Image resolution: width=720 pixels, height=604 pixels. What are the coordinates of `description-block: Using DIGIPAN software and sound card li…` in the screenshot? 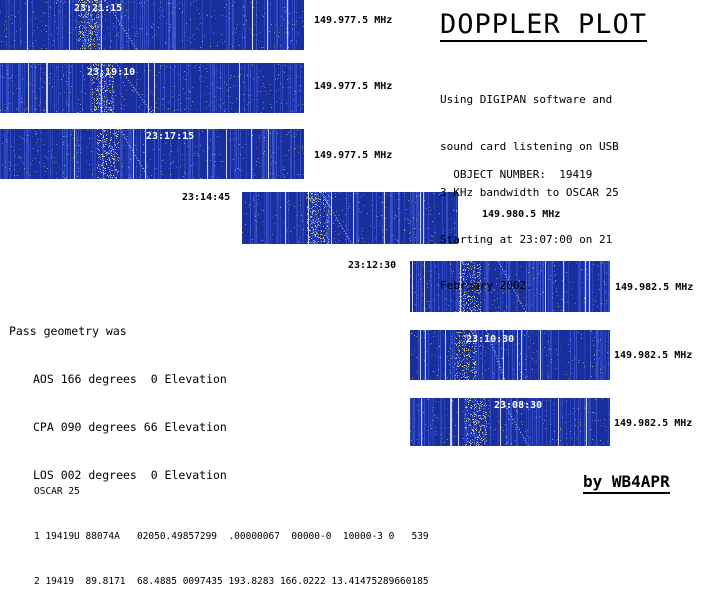 It's located at (529, 185).